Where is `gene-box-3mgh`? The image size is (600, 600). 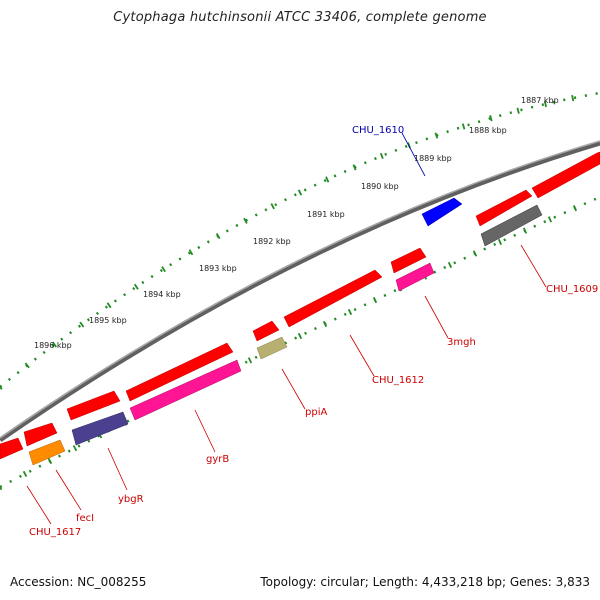 gene-box-3mgh is located at coordinates (415, 277).